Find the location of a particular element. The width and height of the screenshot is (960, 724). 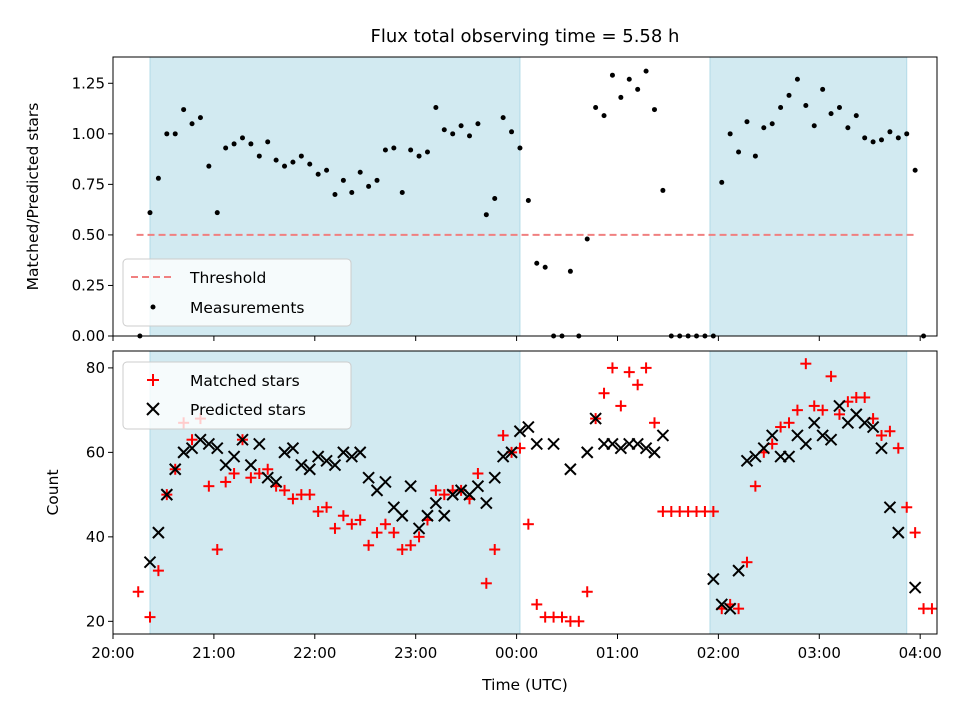

ratio-panel-ylabel: Matched/Predicted stars is located at coordinates (33, 197).